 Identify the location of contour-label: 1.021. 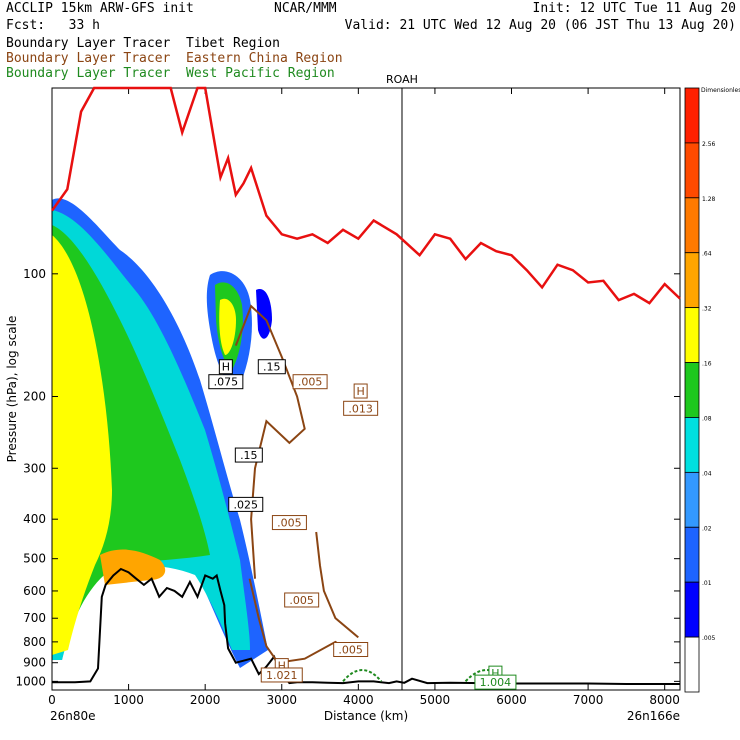
(282, 675).